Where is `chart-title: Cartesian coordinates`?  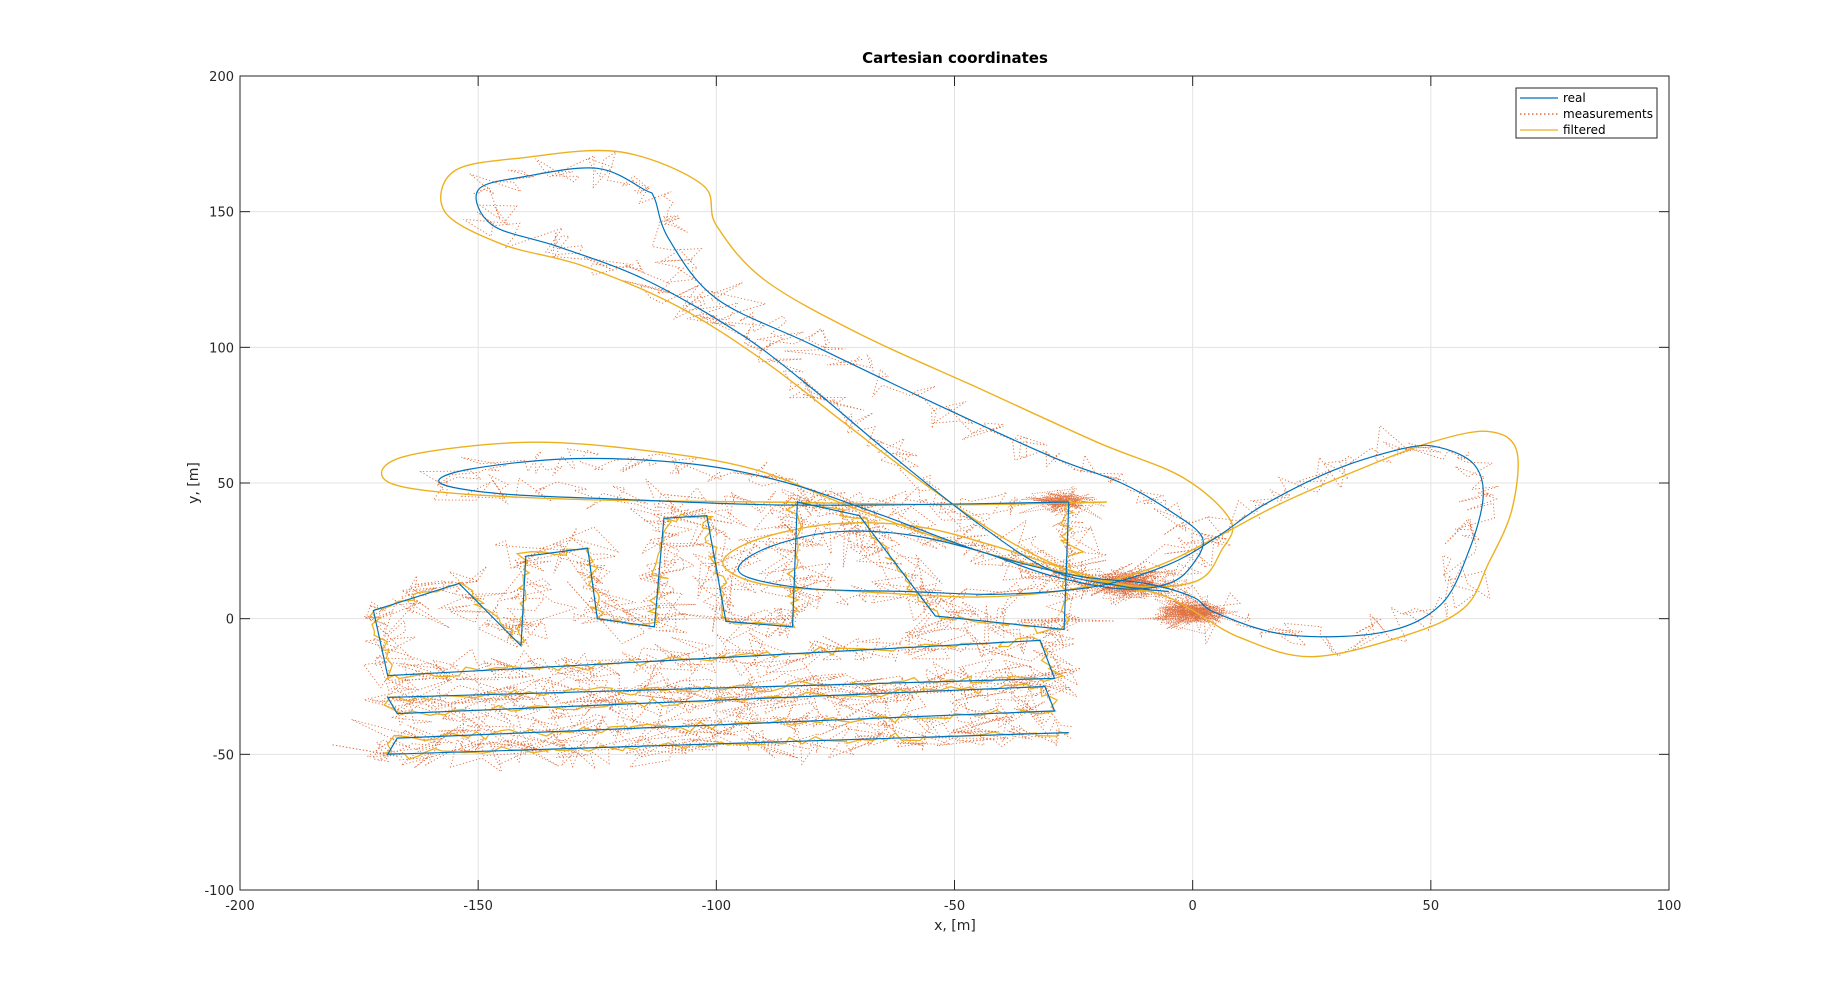
chart-title: Cartesian coordinates is located at coordinates (955, 58).